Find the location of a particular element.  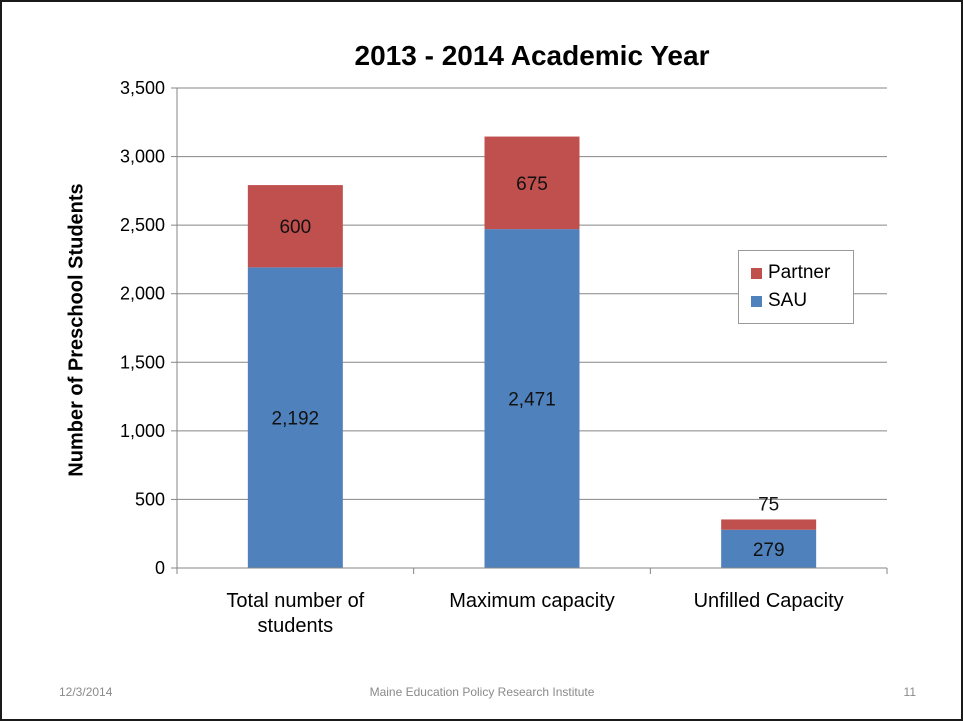

x-category-label-line: students is located at coordinates (295, 626).